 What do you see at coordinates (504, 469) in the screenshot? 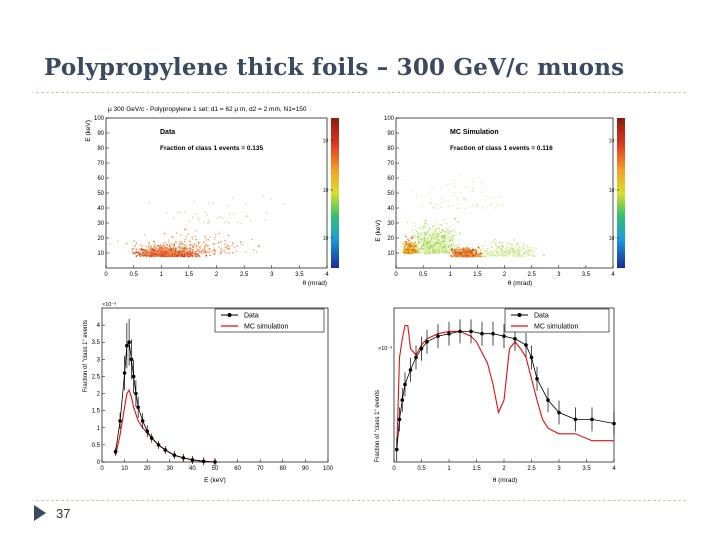
I see `x-tick-label: 2` at bounding box center [504, 469].